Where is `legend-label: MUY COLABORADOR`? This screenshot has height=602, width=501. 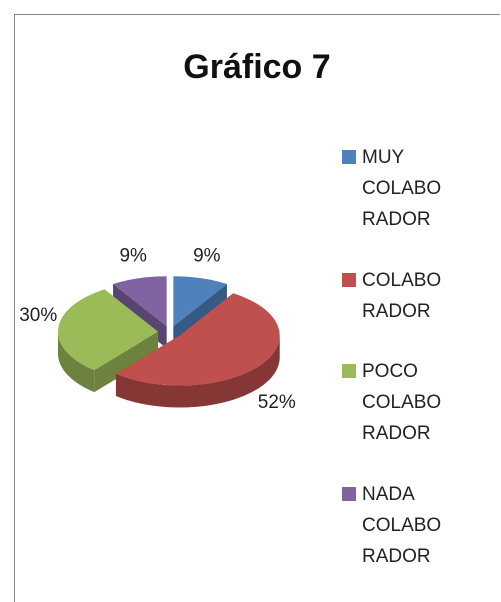
legend-label: MUY COLABORADOR is located at coordinates (402, 188).